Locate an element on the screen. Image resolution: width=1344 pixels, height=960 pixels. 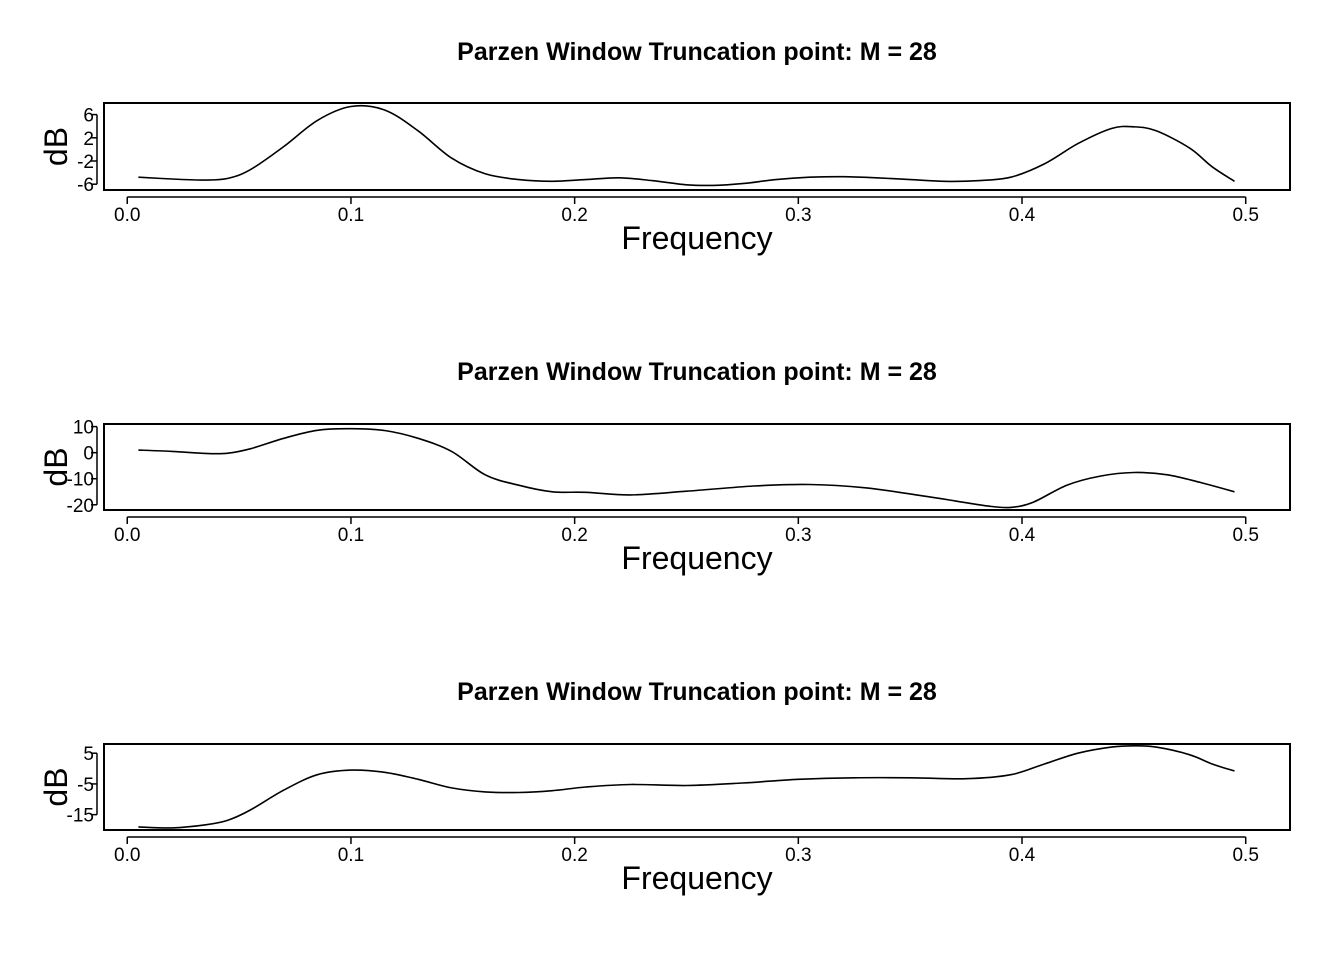
panel-3-y-tick-label-1: -5 is located at coordinates (85, 785).